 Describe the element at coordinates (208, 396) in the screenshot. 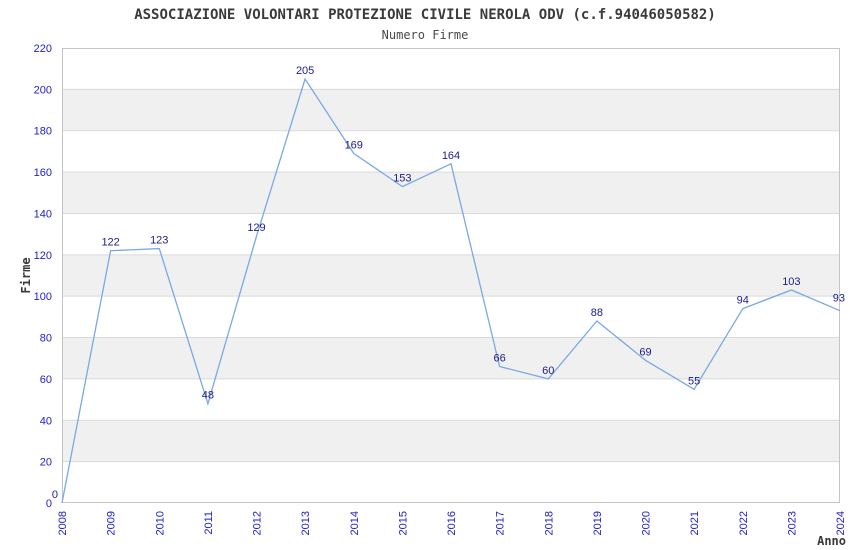

I see `data-label: 48` at that location.